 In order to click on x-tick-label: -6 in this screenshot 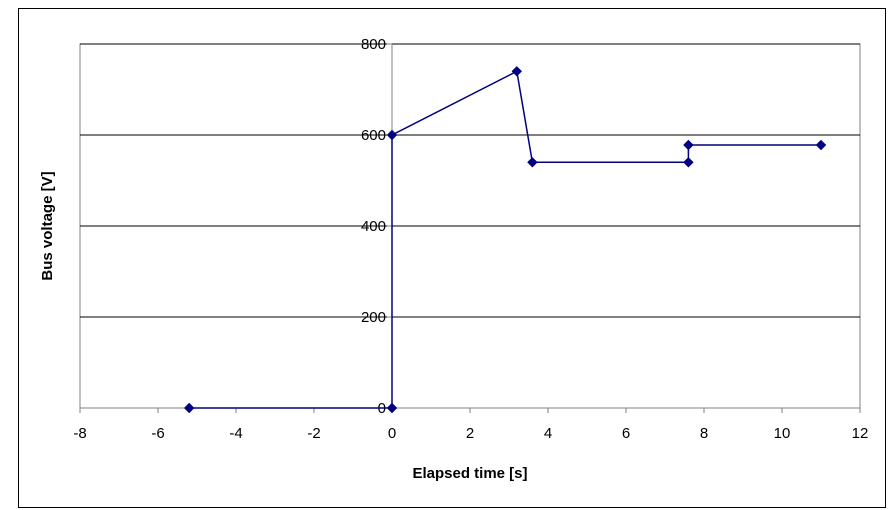, I will do `click(157, 433)`.